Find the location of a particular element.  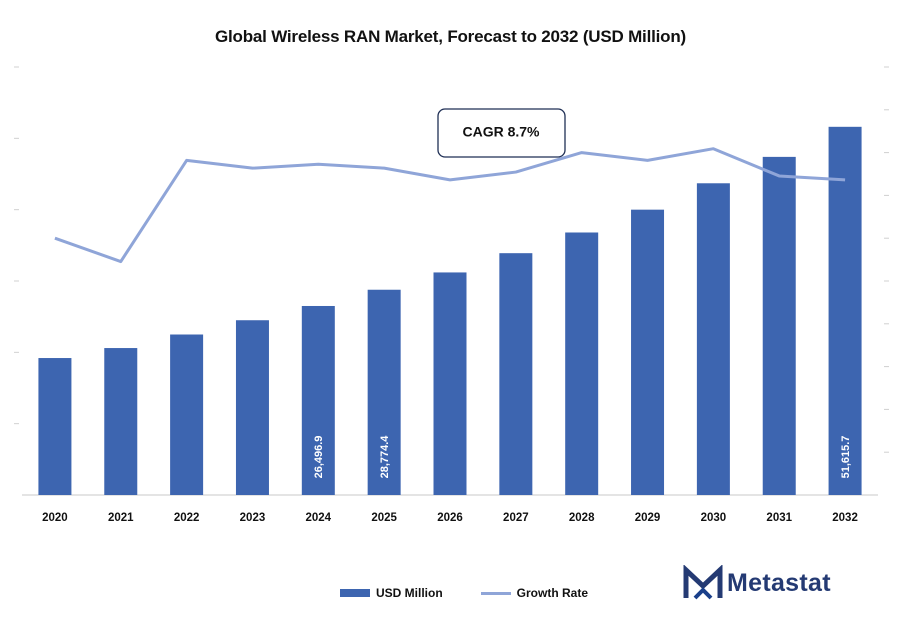

x-tick-label: 2023 is located at coordinates (253, 518).